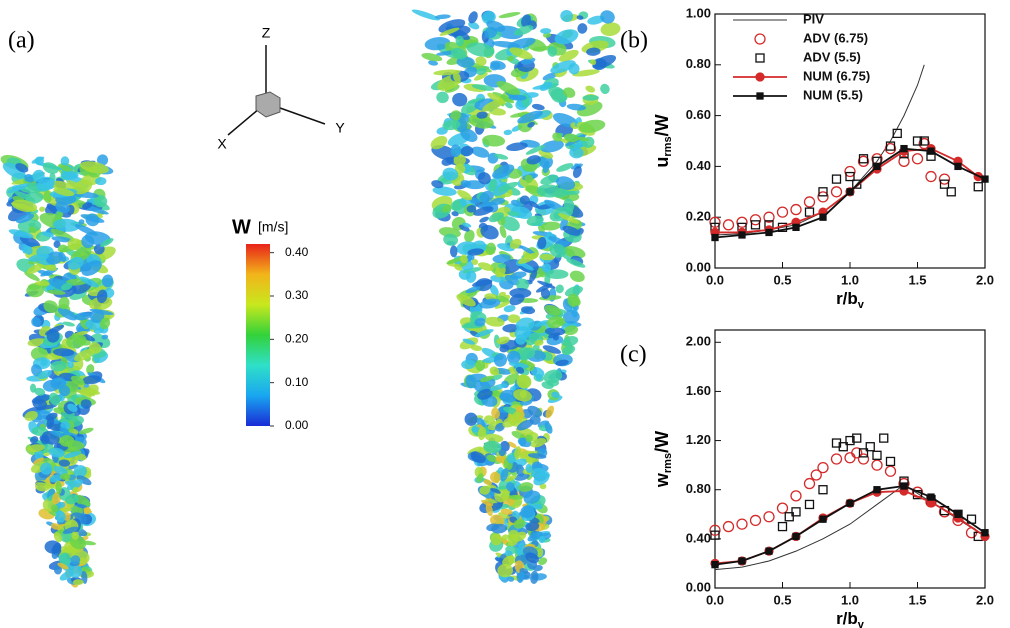  What do you see at coordinates (782, 599) in the screenshot?
I see `x-tick-label: 0.5` at bounding box center [782, 599].